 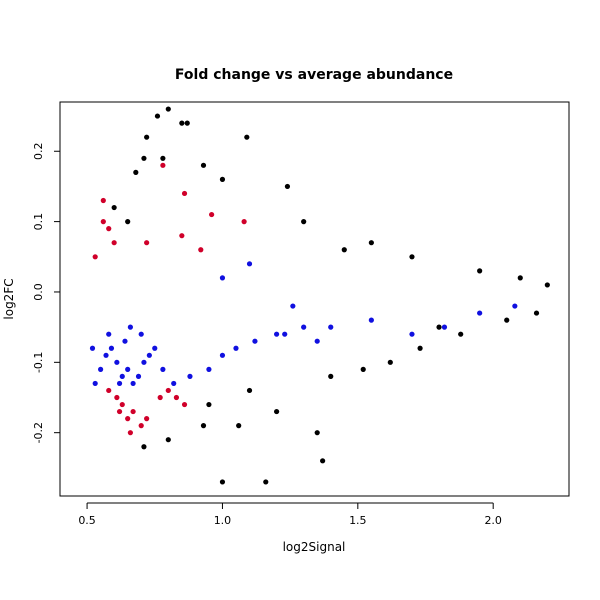 What do you see at coordinates (314, 75) in the screenshot?
I see `chart-title: Fold change vs average abundance` at bounding box center [314, 75].